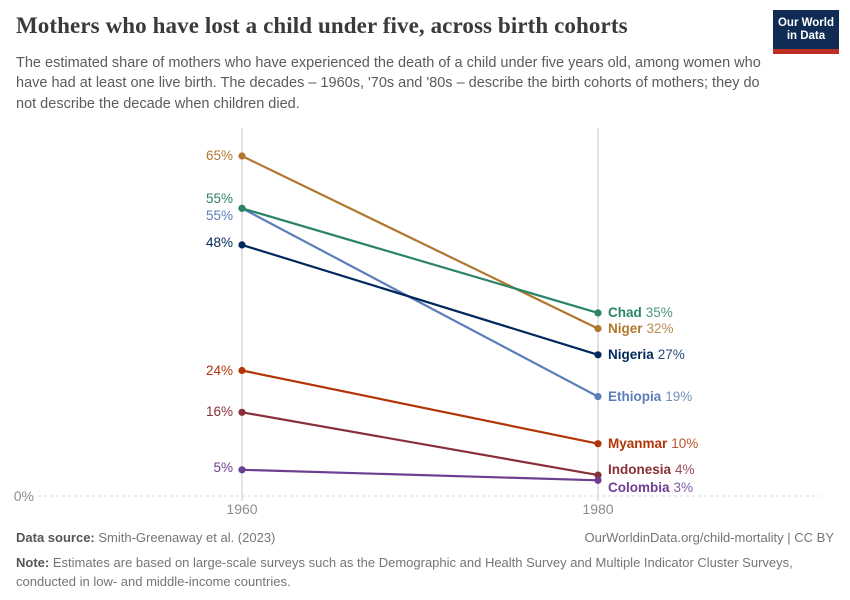 The width and height of the screenshot is (850, 600). Describe the element at coordinates (598, 509) in the screenshot. I see `x-tick-1980: 1980` at that location.